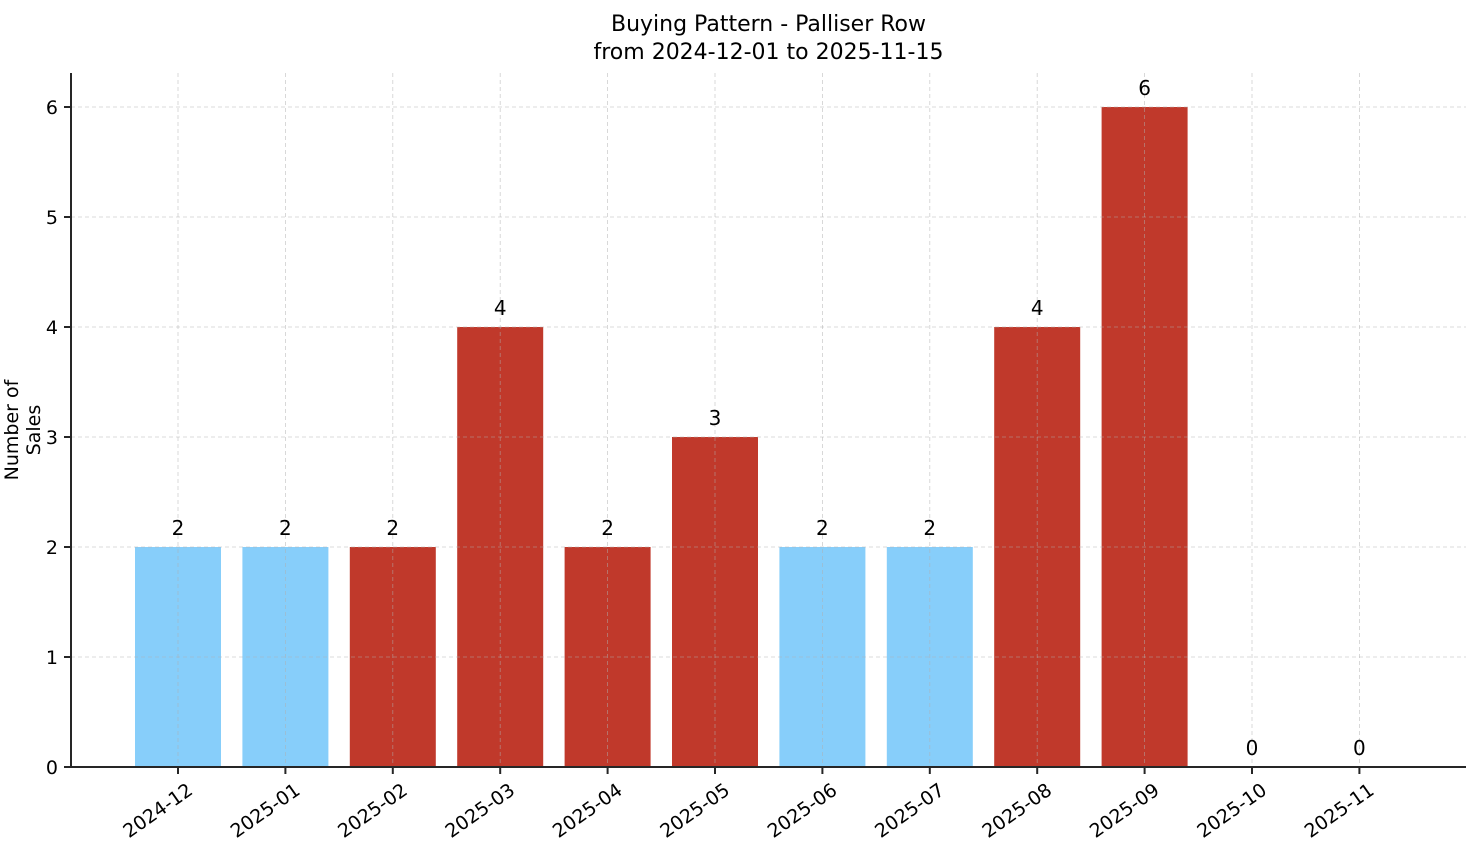  Describe the element at coordinates (52, 108) in the screenshot. I see `y-tick-label: 6` at that location.